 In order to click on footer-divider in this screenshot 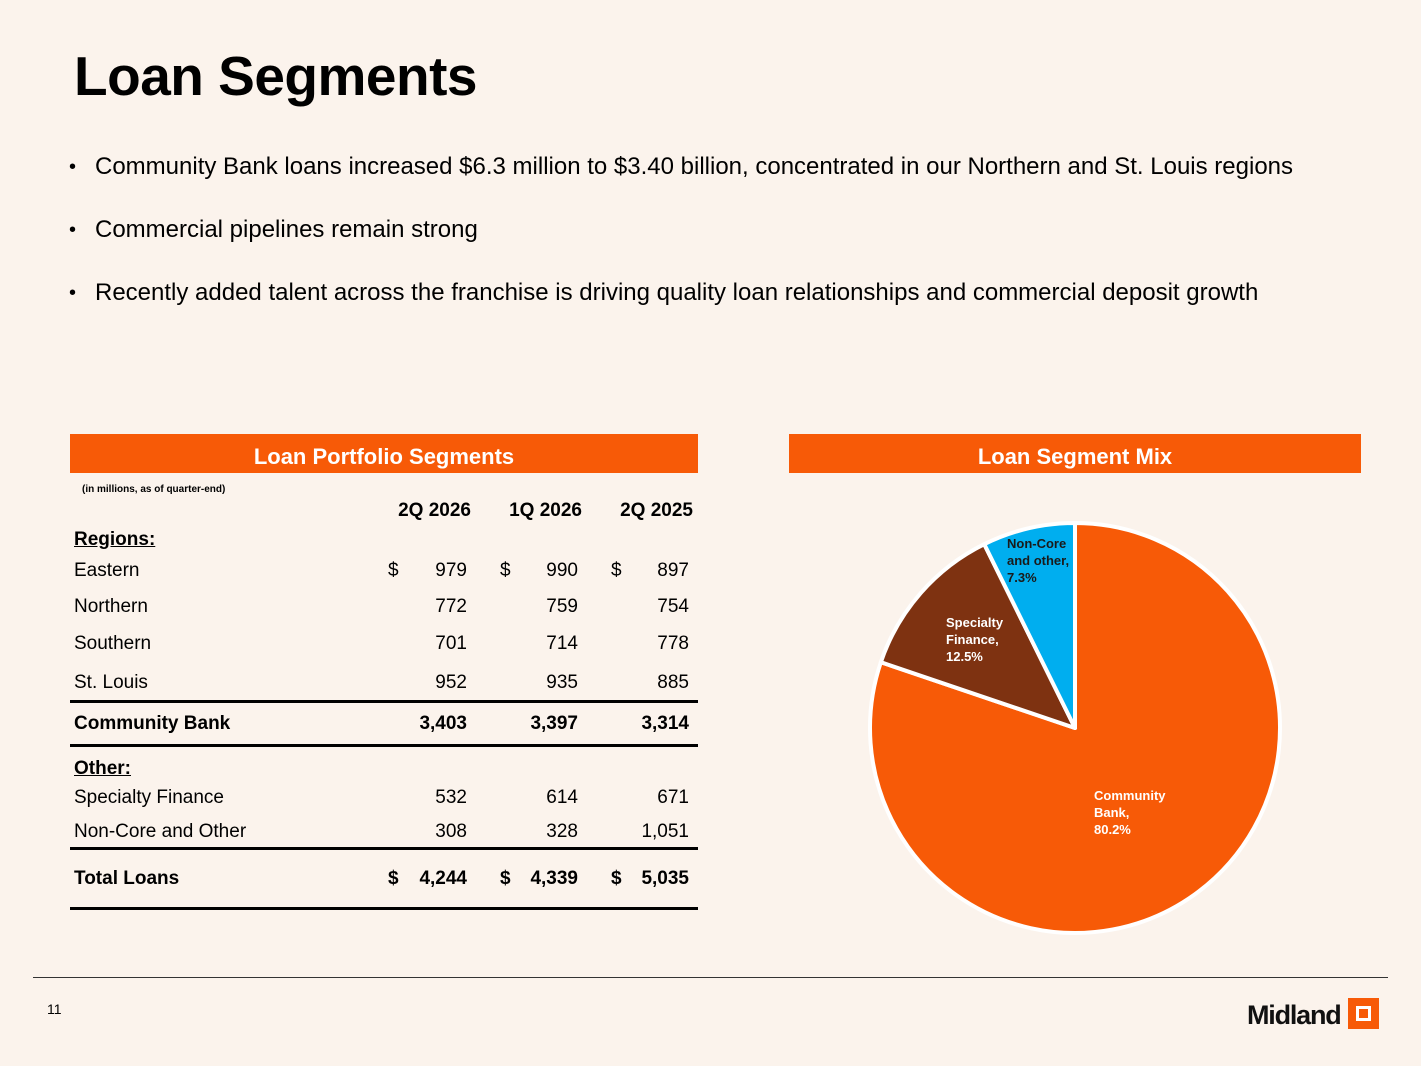, I will do `click(710, 977)`.